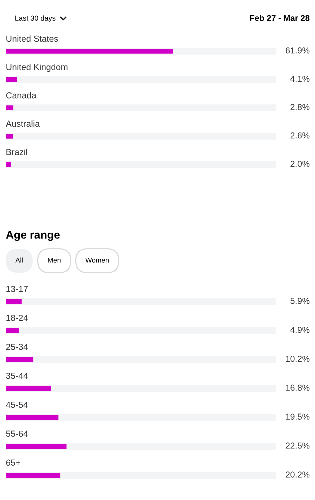 This screenshot has height=500, width=315. I want to click on category-label: 13-17, so click(17, 289).